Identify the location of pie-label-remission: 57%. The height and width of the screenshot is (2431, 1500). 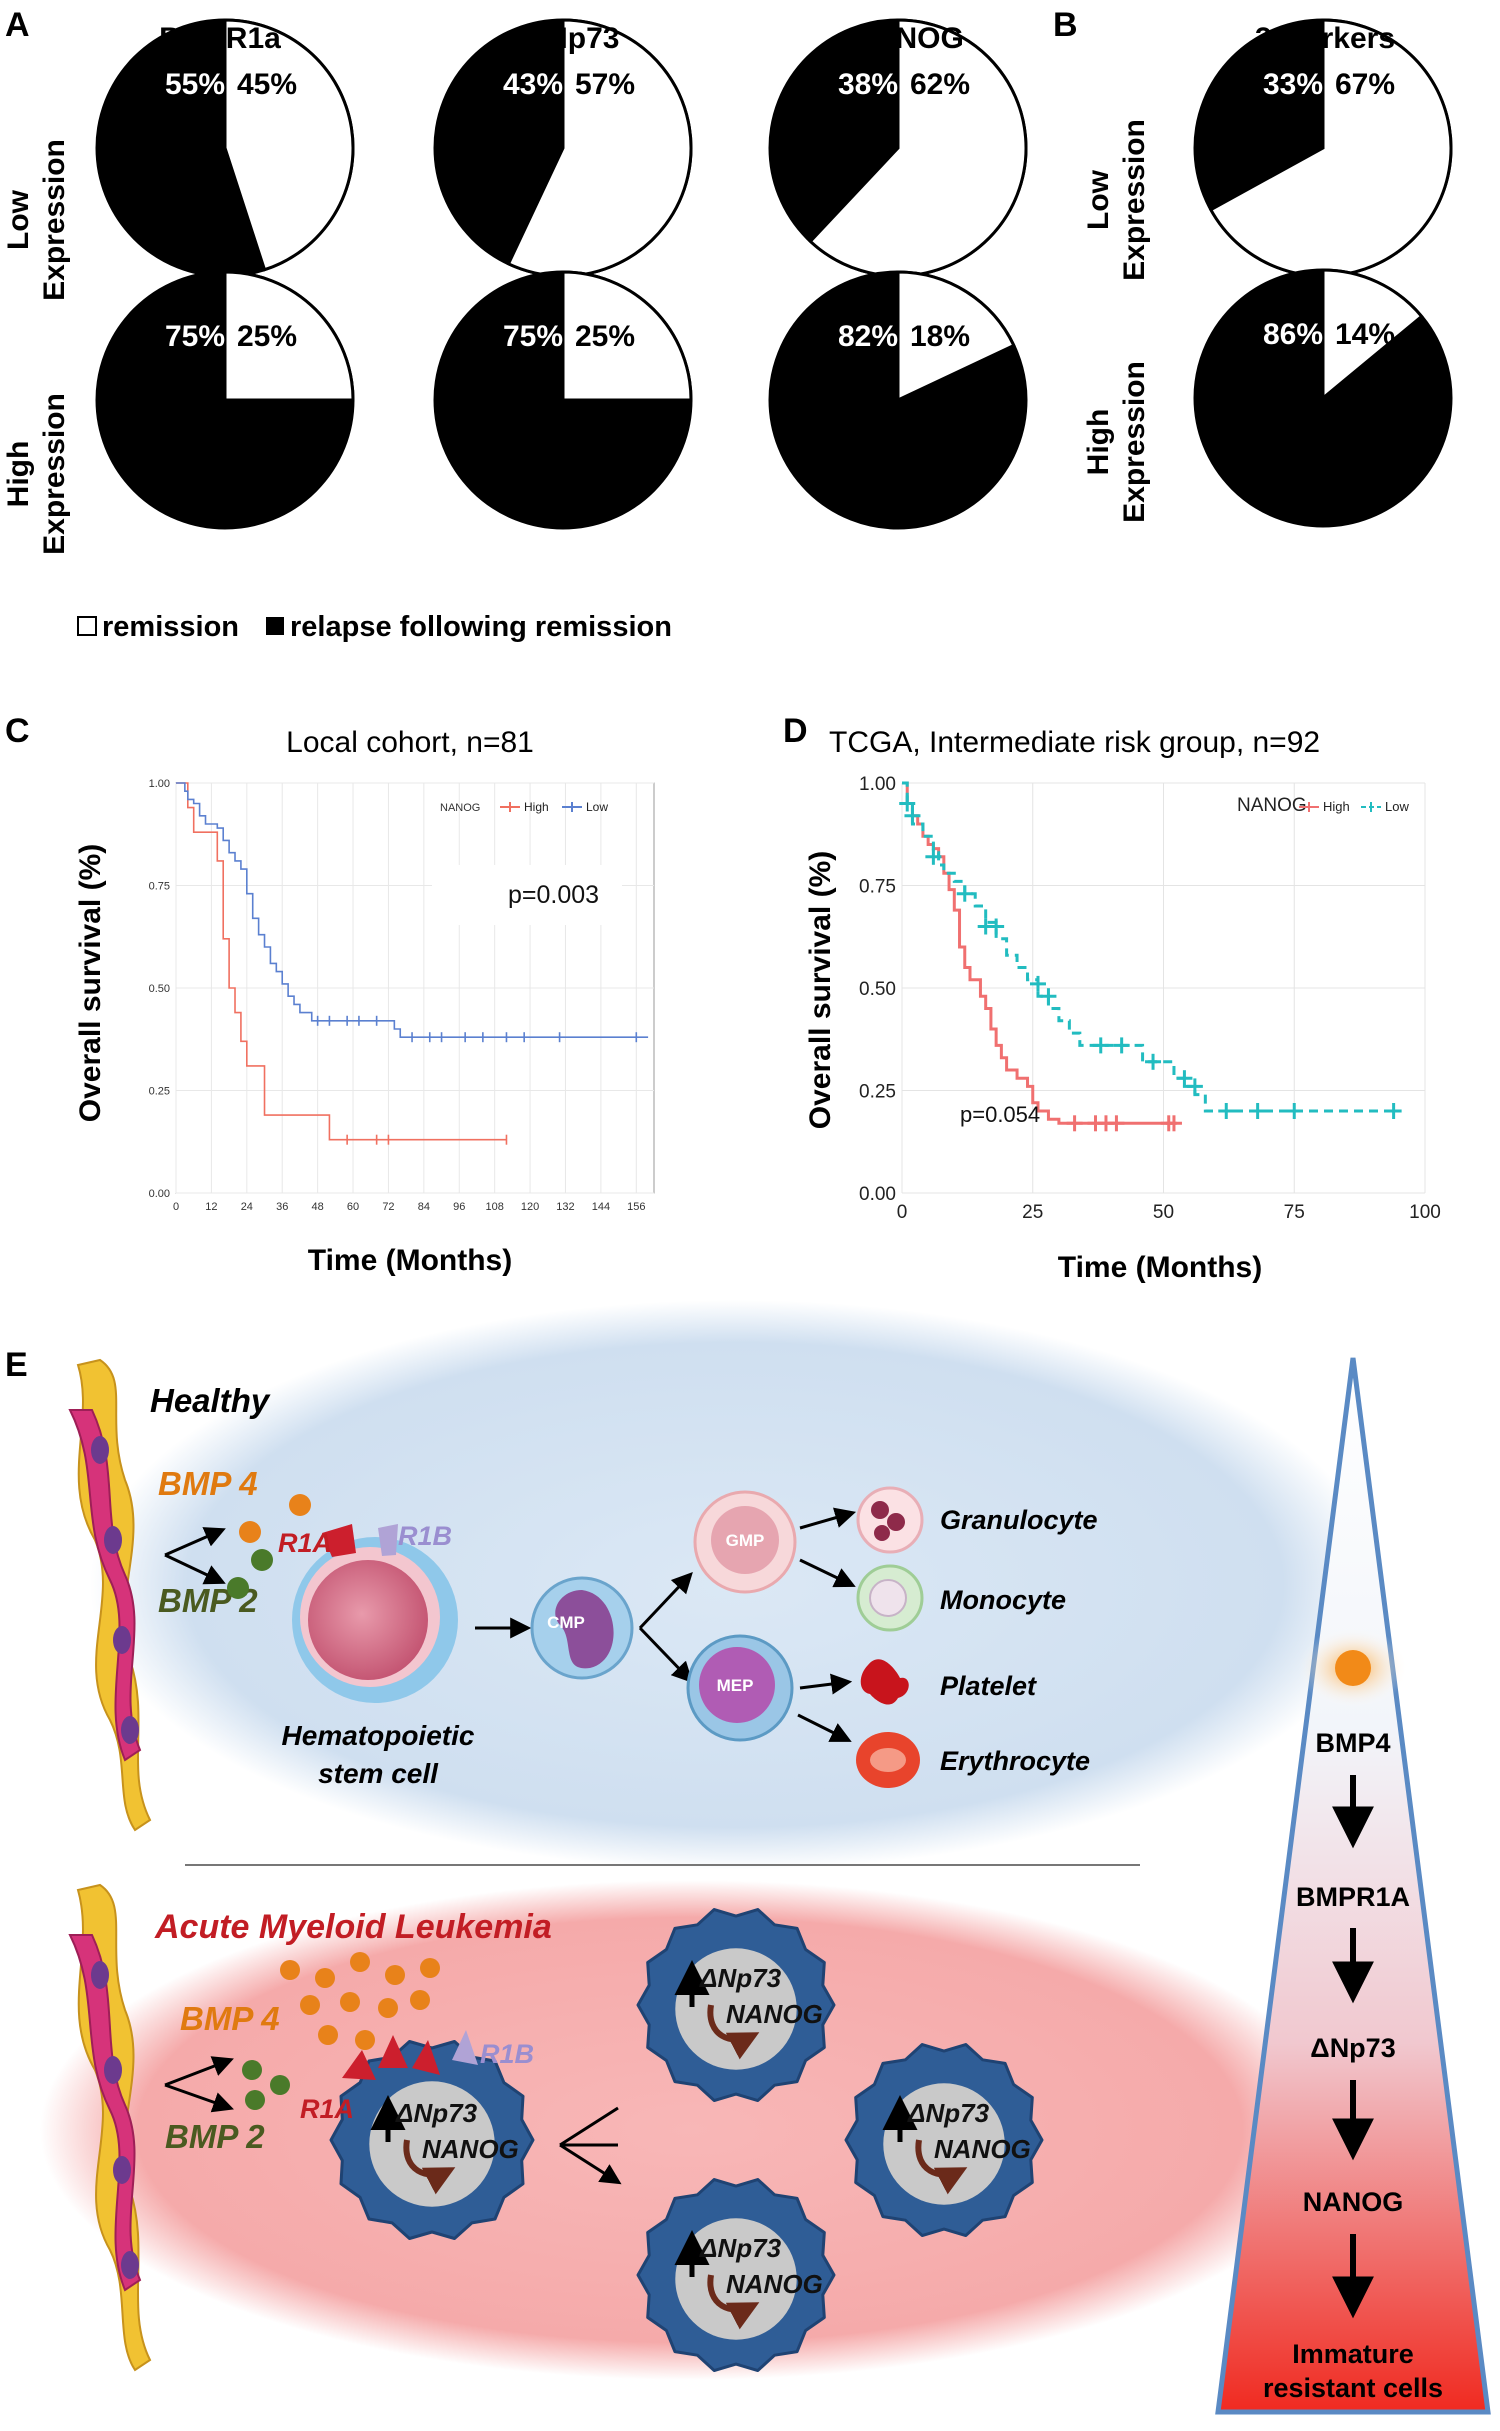
(605, 84).